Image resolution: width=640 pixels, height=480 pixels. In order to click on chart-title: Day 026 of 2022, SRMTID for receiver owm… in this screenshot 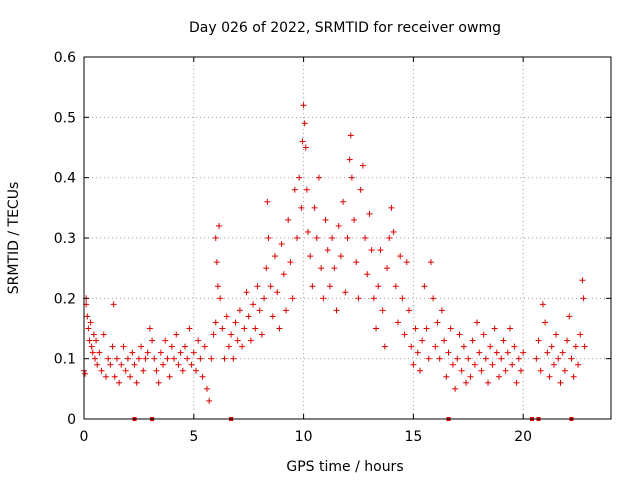, I will do `click(345, 28)`.